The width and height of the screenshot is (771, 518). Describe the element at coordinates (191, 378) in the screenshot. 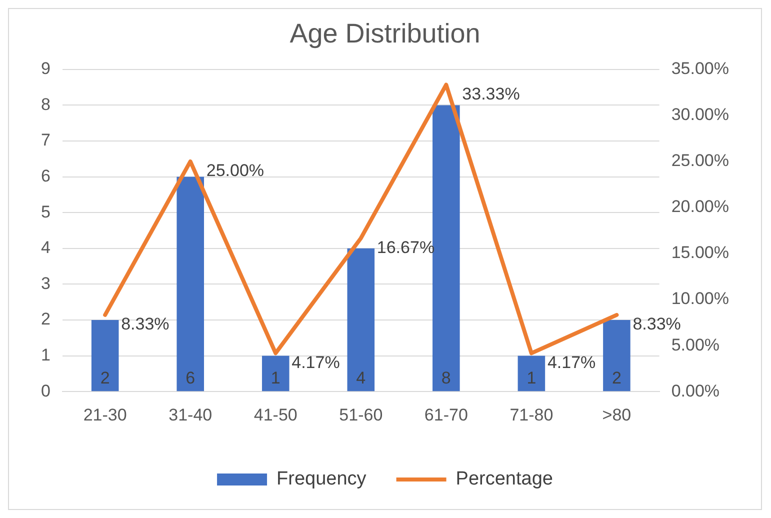

I see `data-label: 6` at that location.